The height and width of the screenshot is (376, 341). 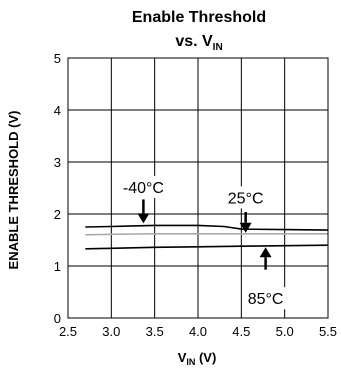 I want to click on chart-title-line1: Enable Threshold, so click(x=199, y=17).